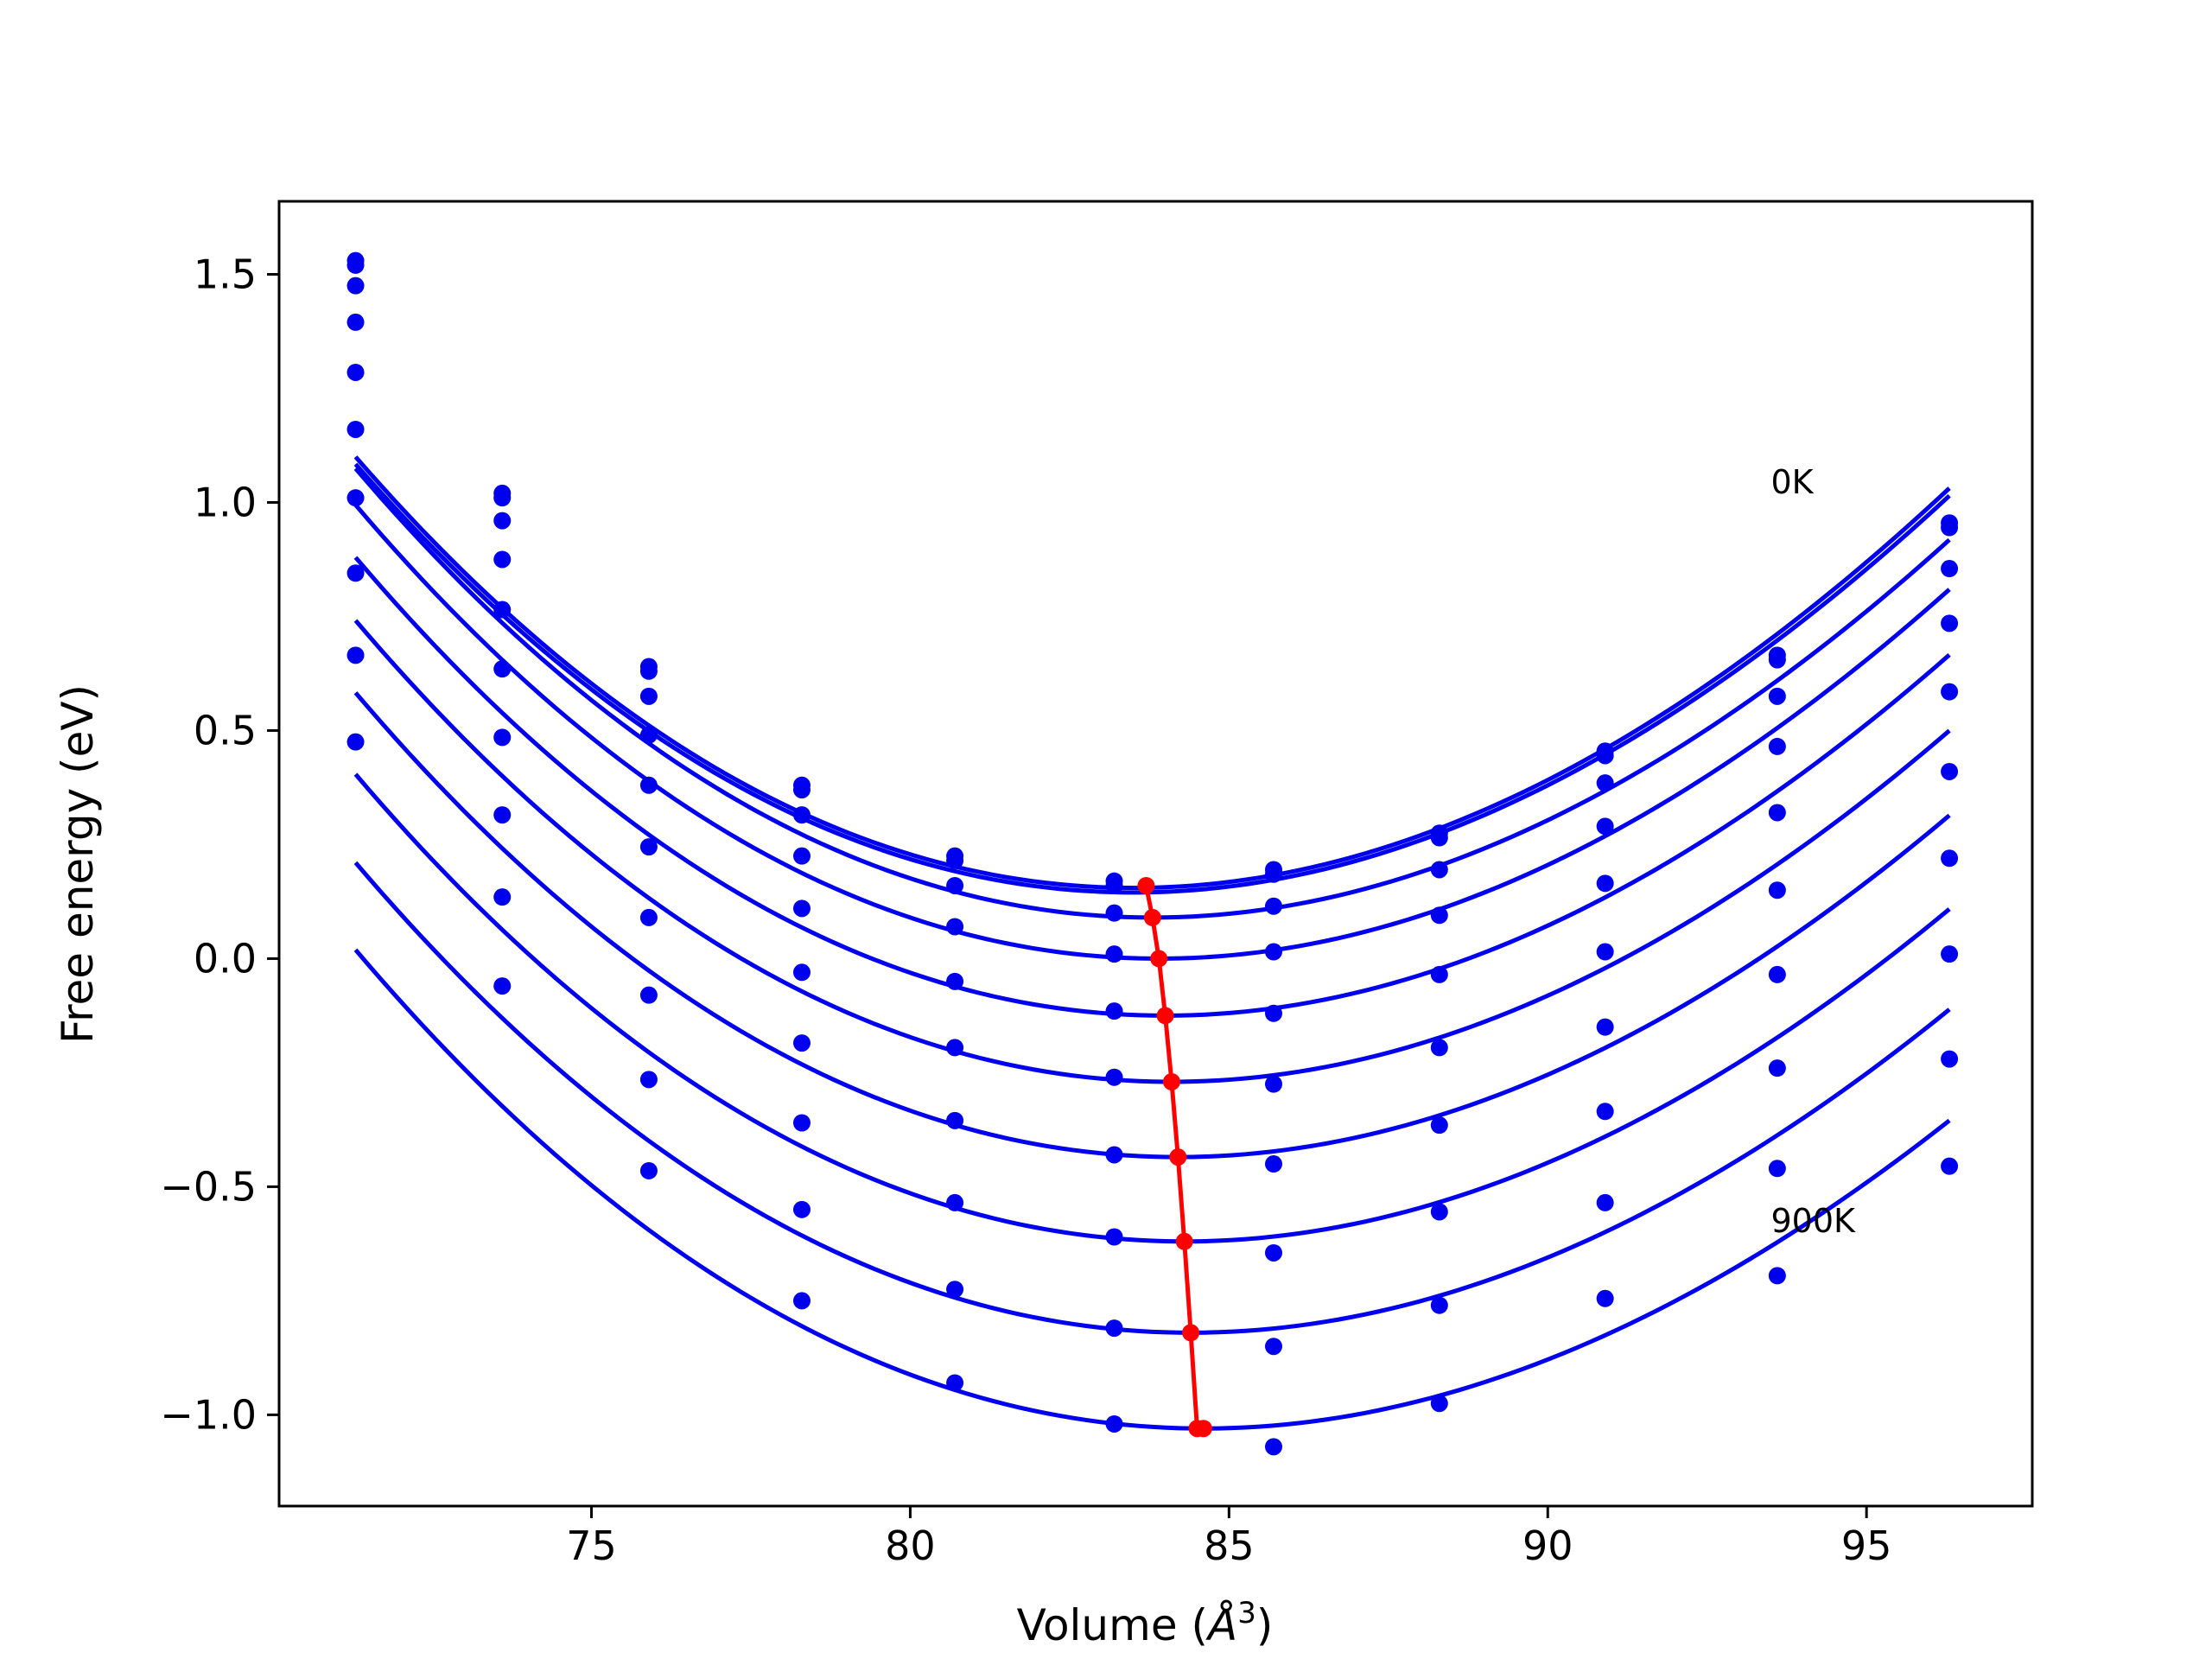 The height and width of the screenshot is (1659, 2212). I want to click on minima-line, so click(1173, 1158).